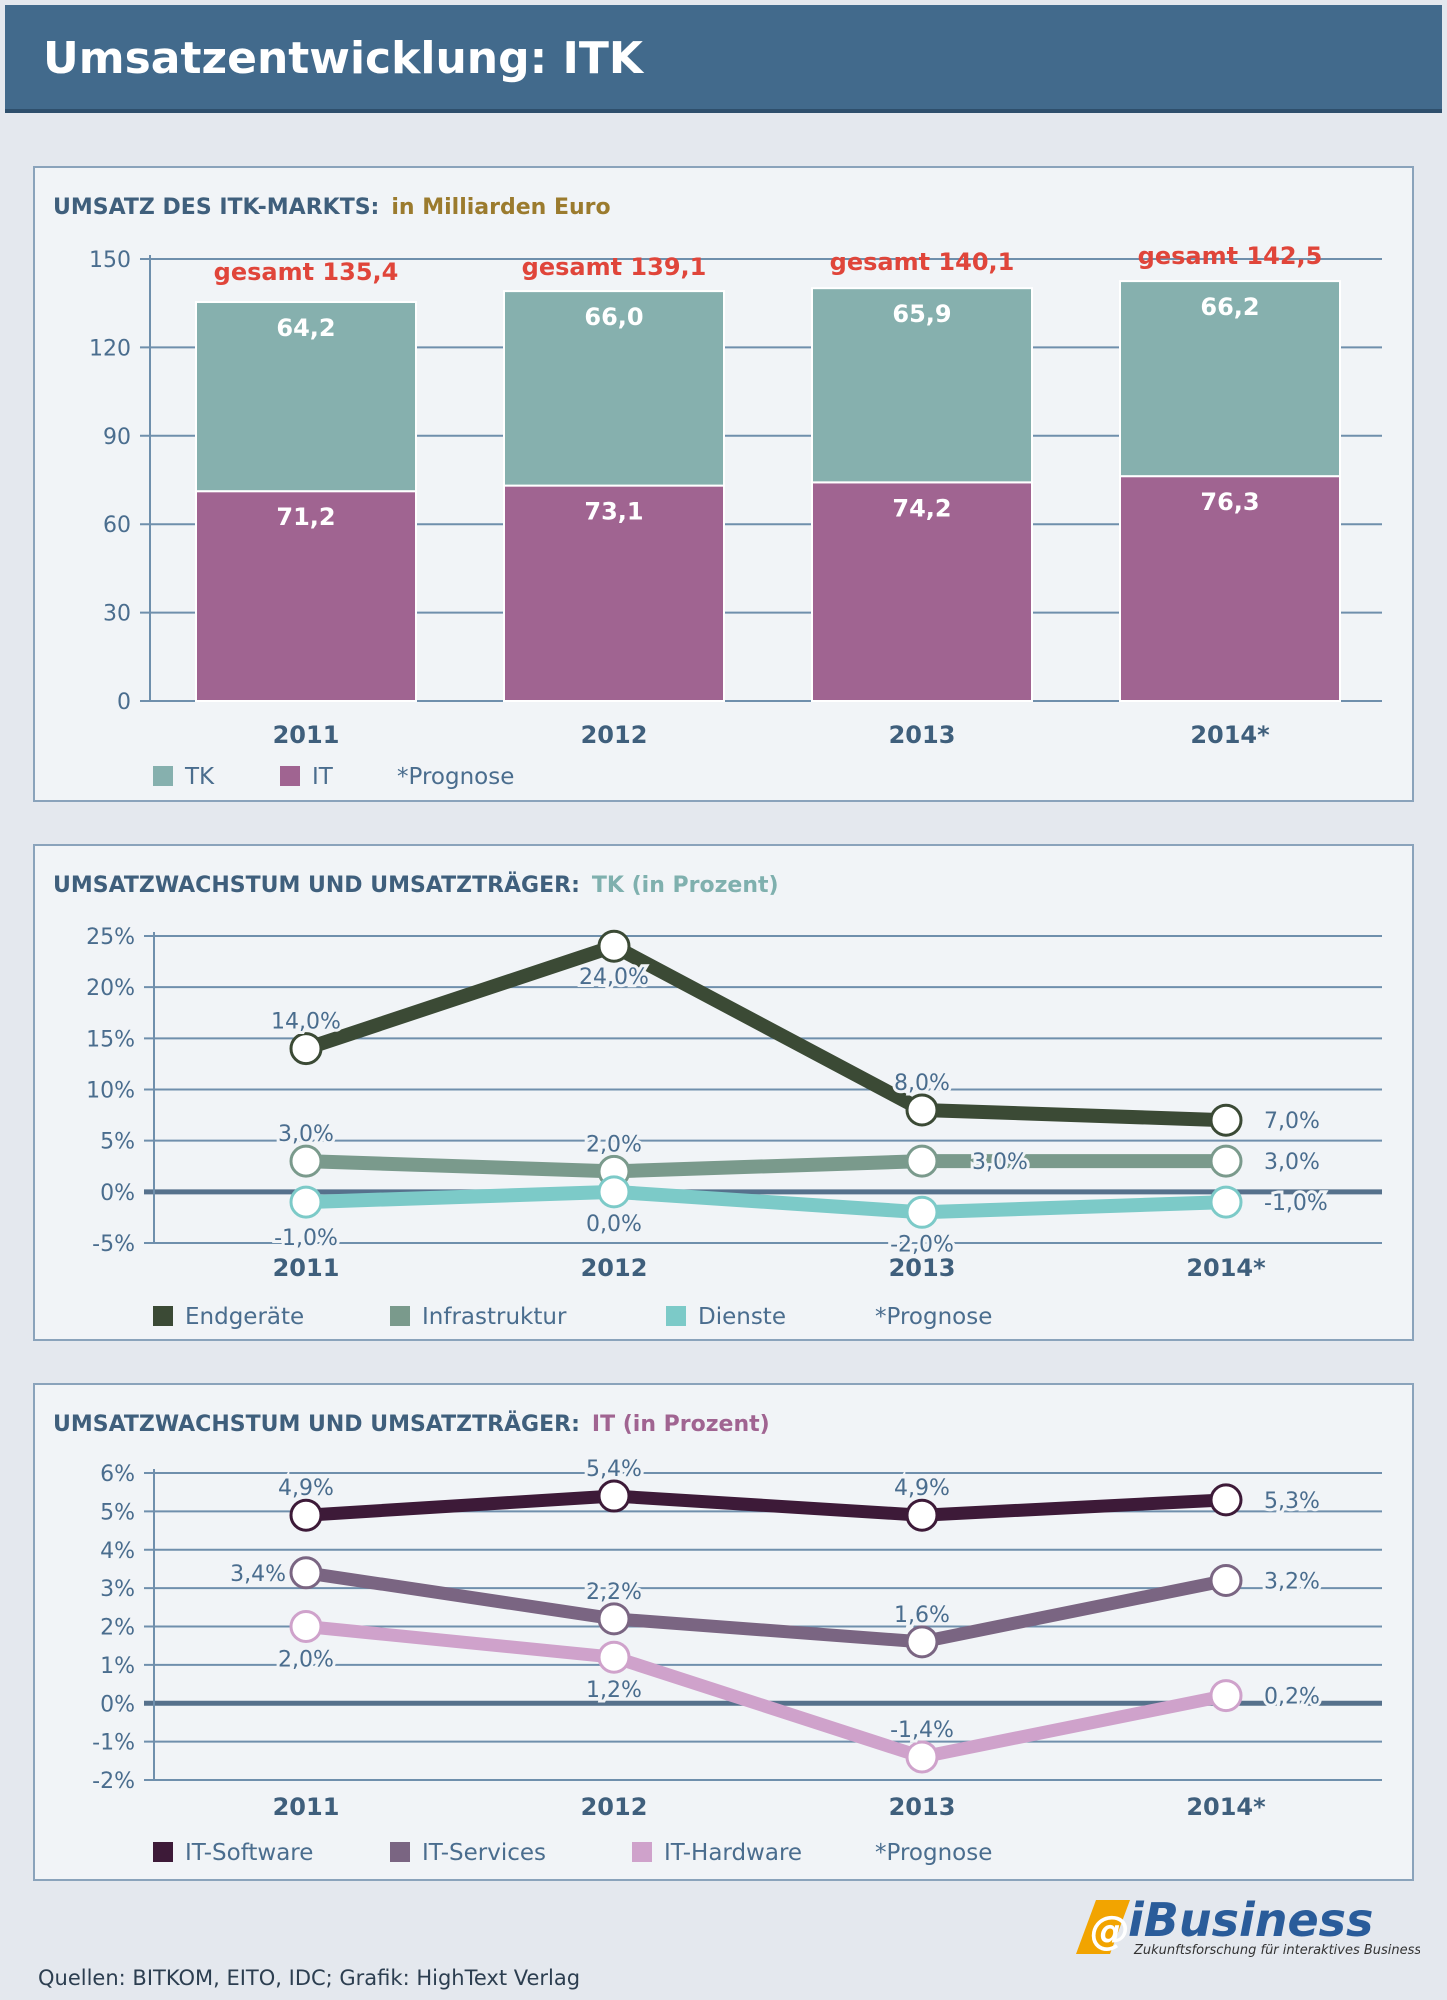 The image size is (1447, 2000). I want to click on bar-value-label: 66,0, so click(613, 317).